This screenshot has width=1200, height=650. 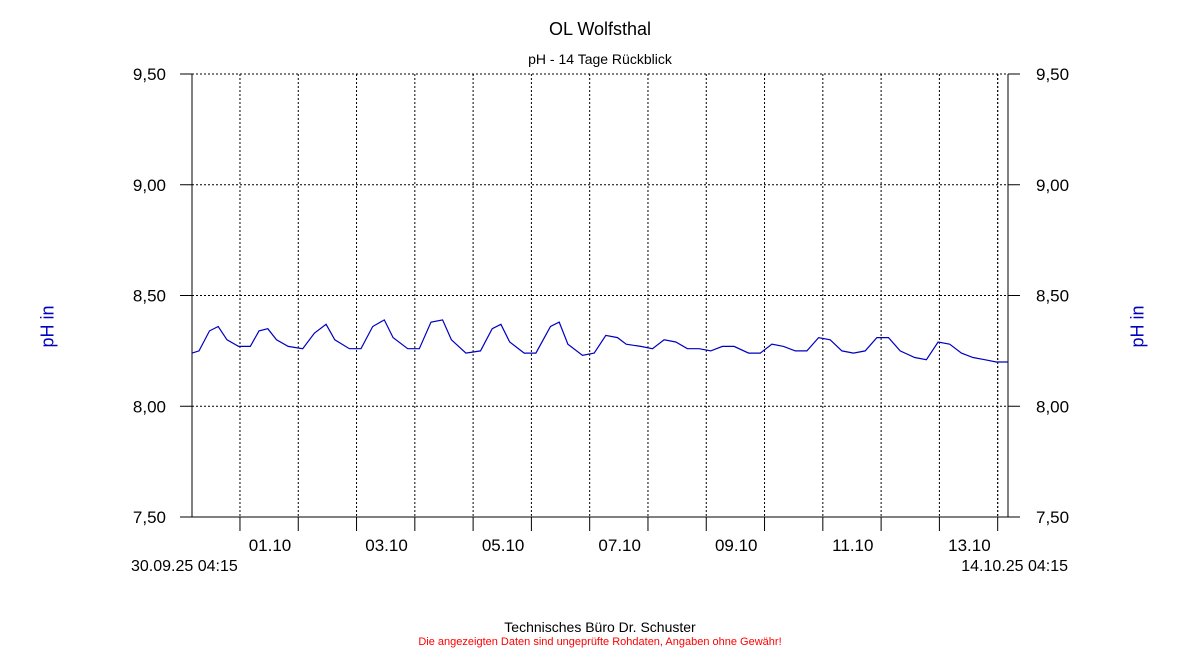 I want to click on series-group, so click(x=599, y=341).